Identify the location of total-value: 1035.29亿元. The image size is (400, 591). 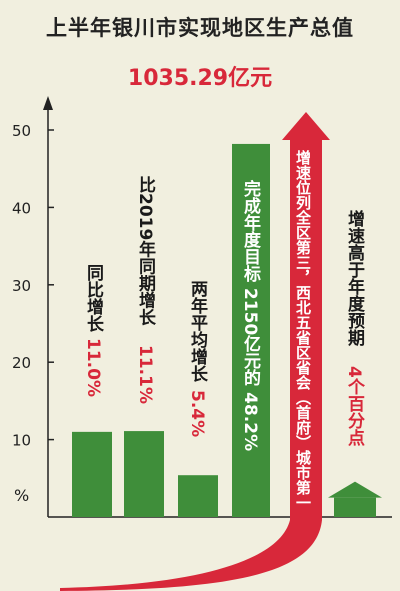
(200, 78).